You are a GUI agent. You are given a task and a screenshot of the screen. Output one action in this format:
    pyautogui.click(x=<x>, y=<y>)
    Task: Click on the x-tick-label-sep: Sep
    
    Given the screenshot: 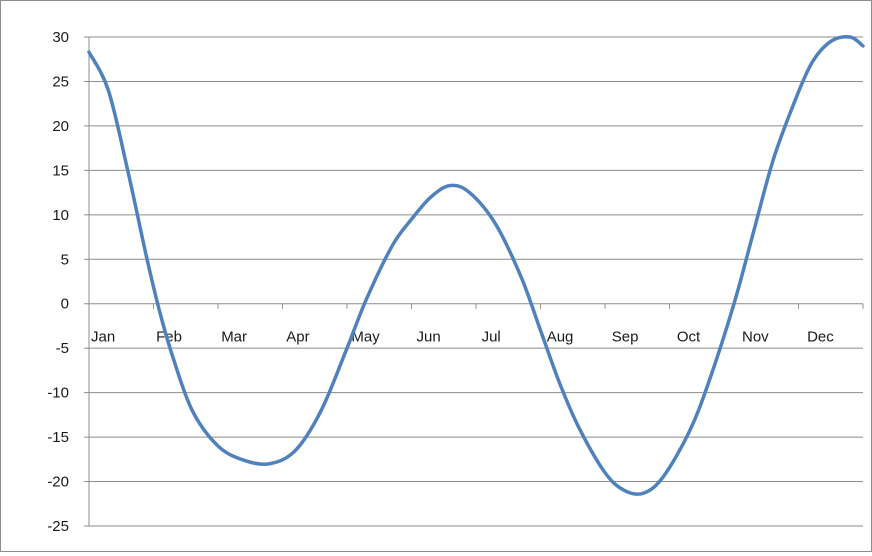 What is the action you would take?
    pyautogui.click(x=625, y=337)
    